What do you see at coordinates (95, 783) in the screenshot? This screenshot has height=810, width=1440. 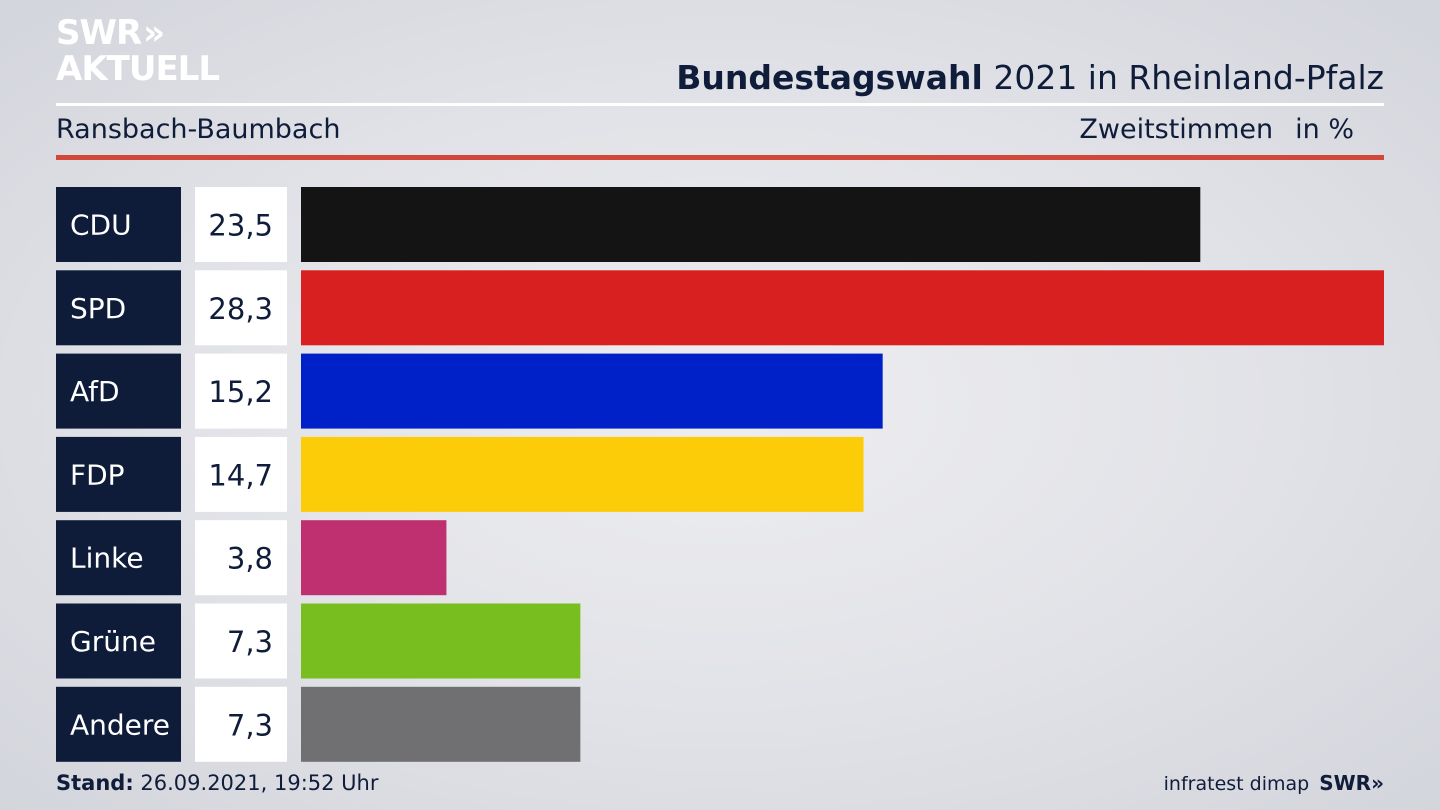 I see `stand-label: Stand:` at bounding box center [95, 783].